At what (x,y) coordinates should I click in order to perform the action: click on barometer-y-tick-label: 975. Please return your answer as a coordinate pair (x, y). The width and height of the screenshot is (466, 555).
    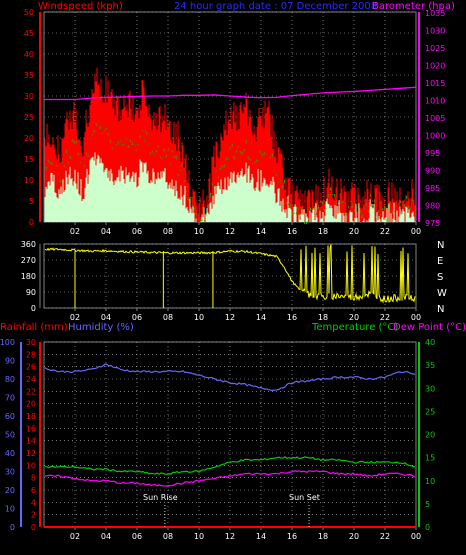
    Looking at the image, I should click on (432, 223).